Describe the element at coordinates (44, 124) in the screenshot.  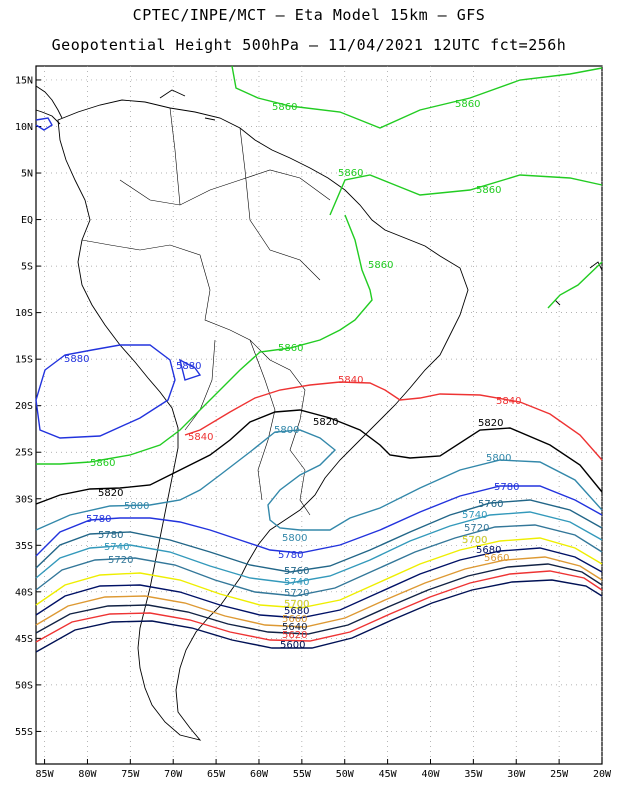
I see `contour-5880-nw` at that location.